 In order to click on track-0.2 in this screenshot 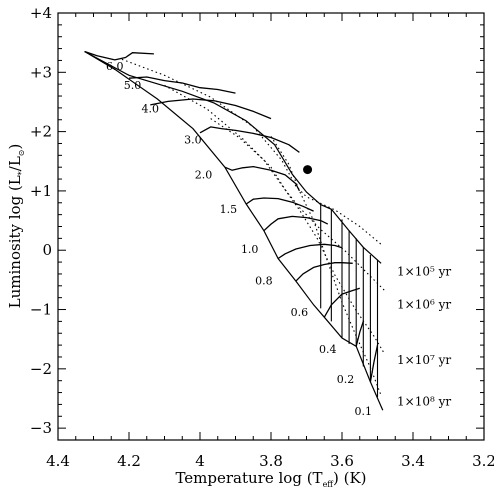, I will do `click(359, 334)`.